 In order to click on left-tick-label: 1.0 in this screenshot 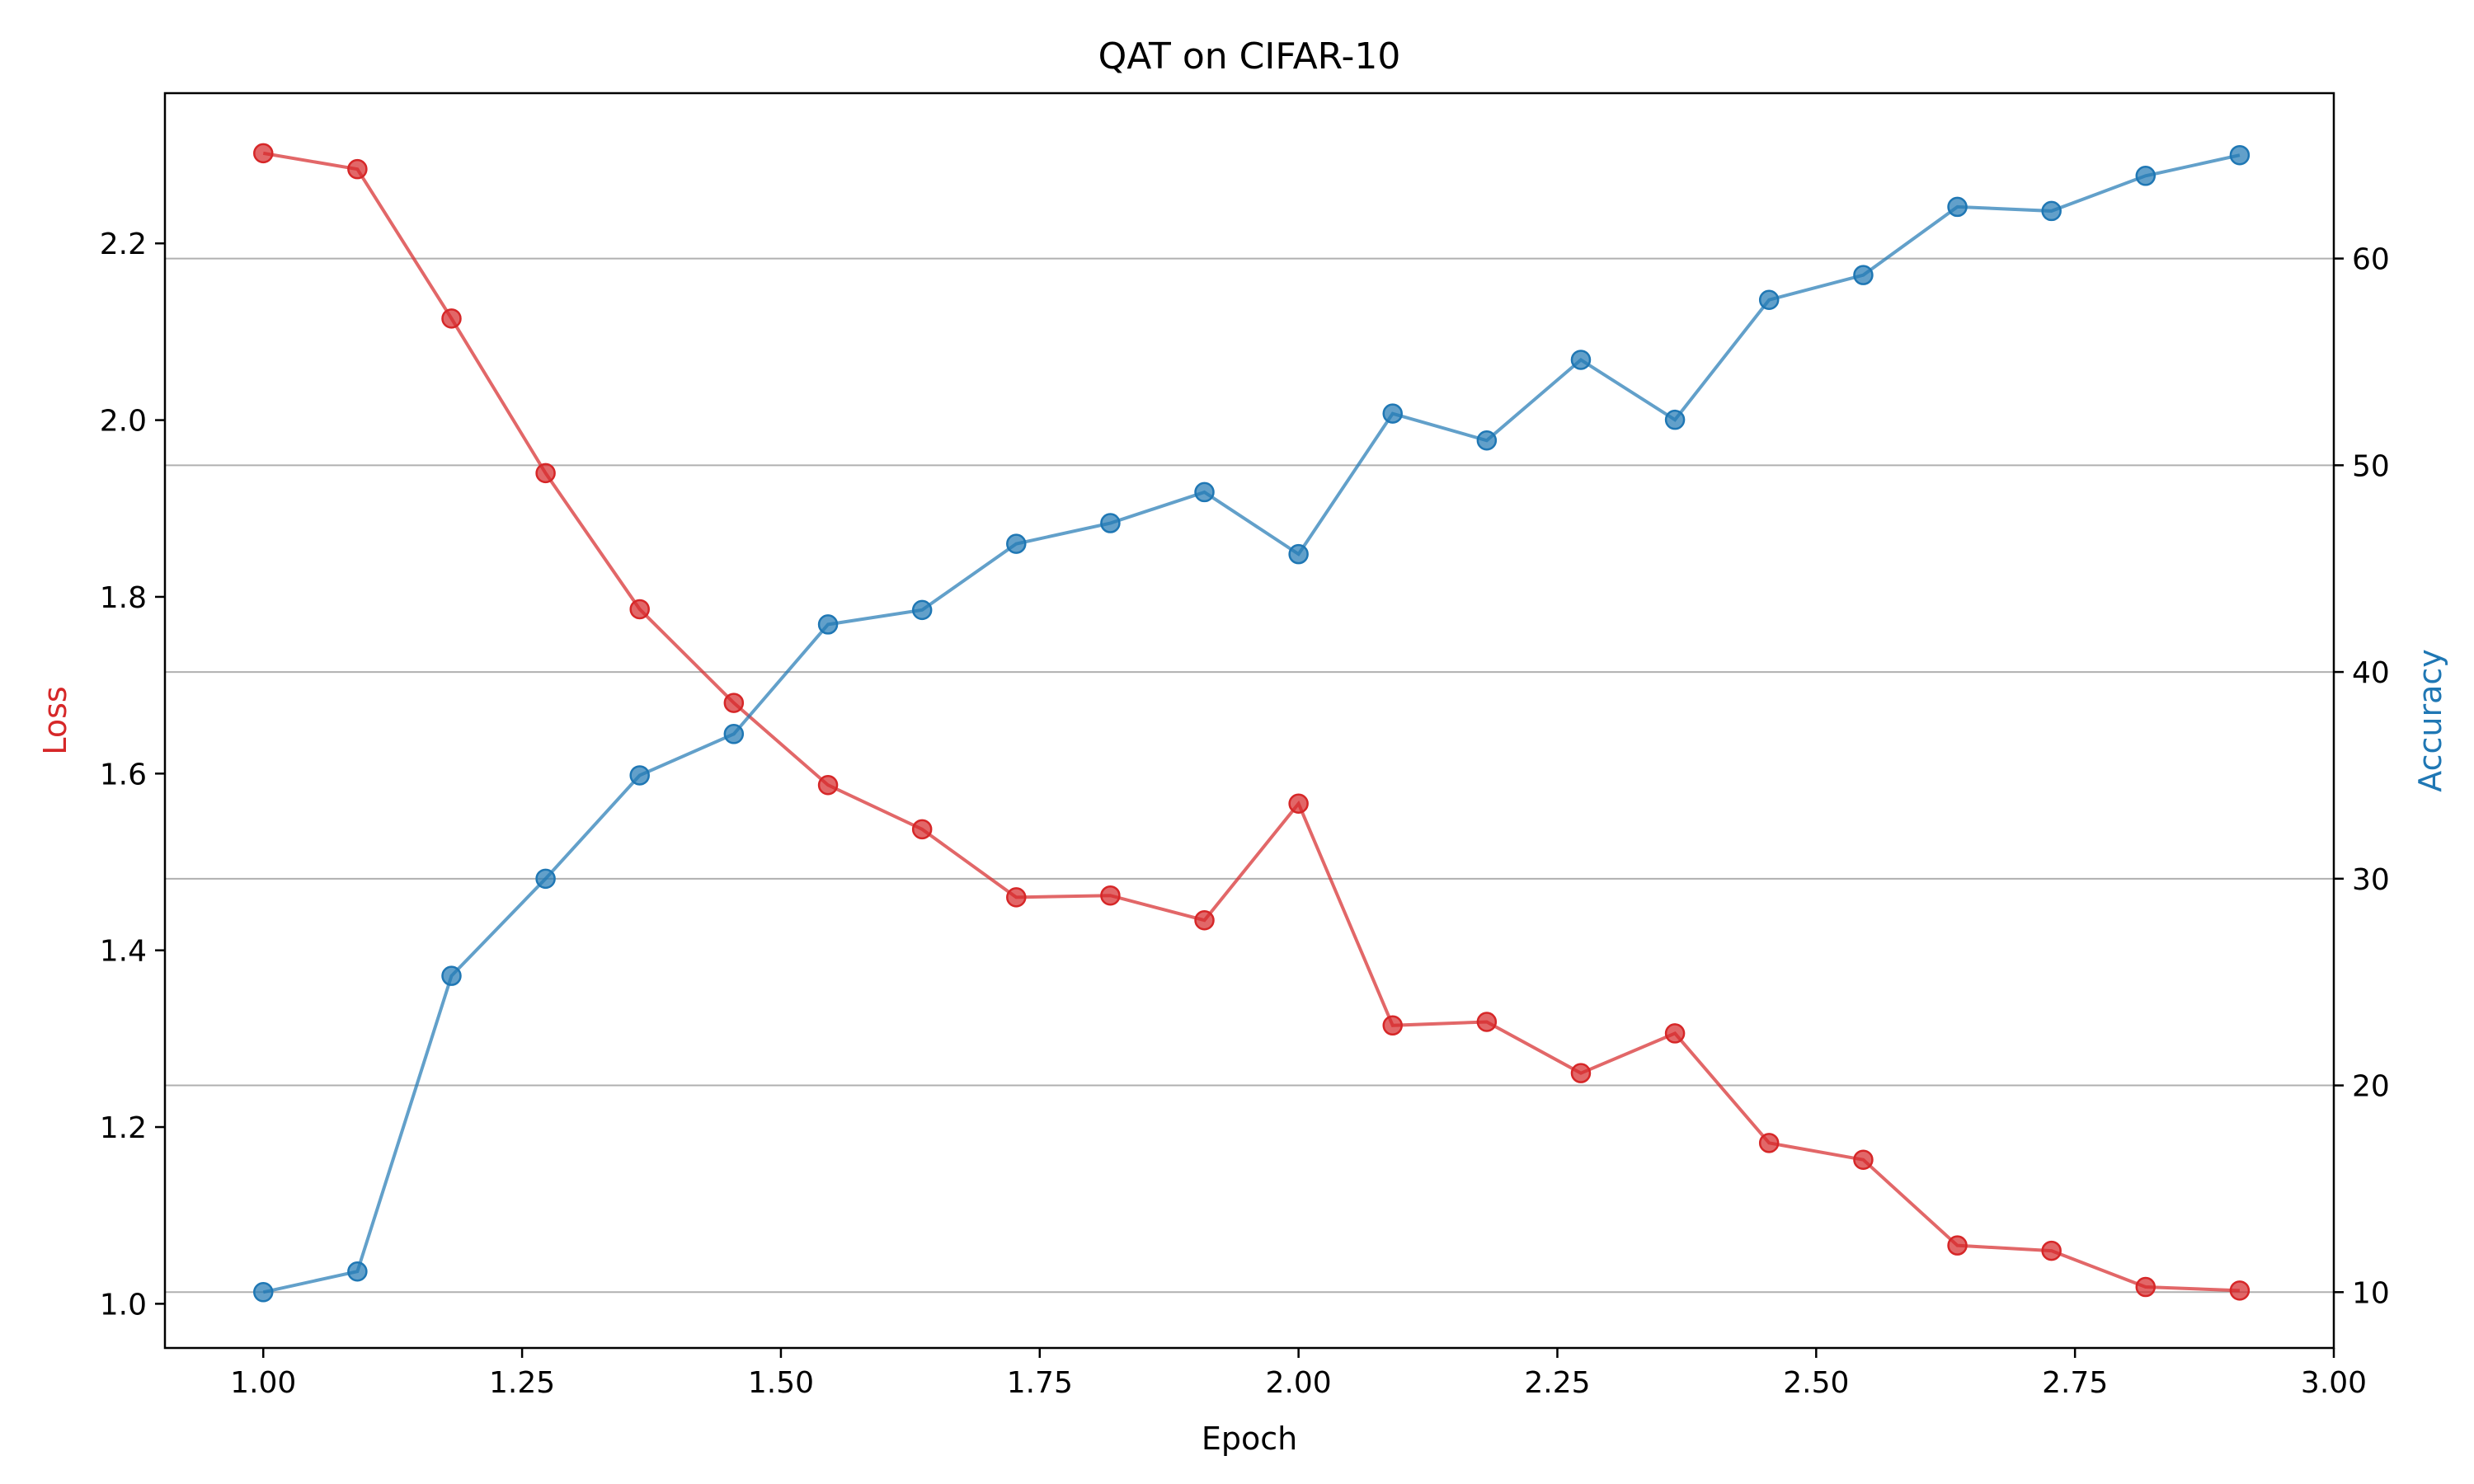, I will do `click(123, 1305)`.